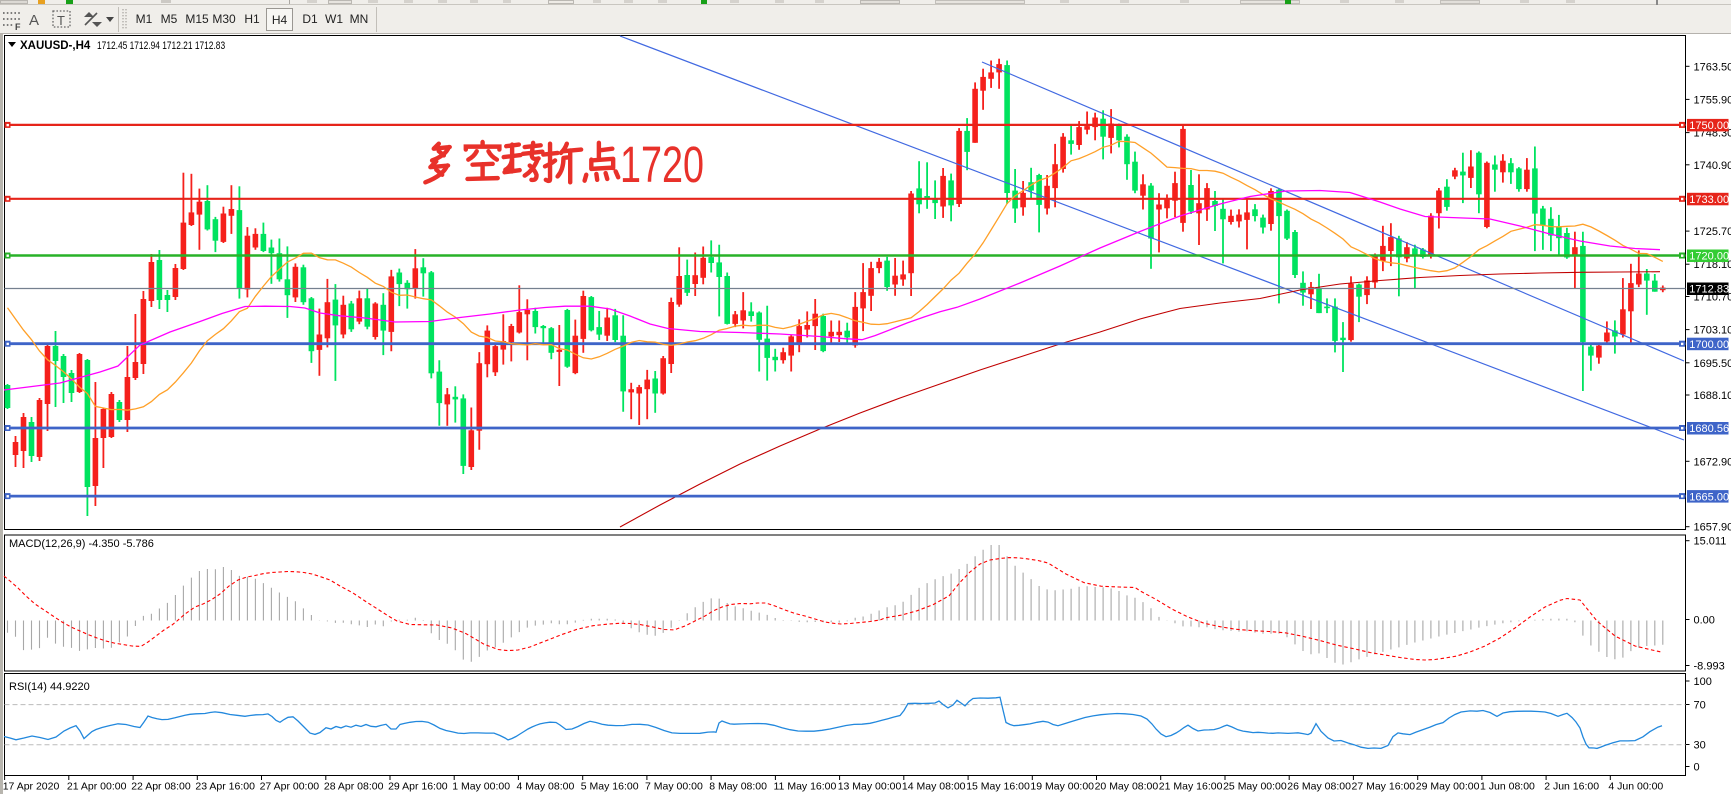 Image resolution: width=1731 pixels, height=794 pixels. I want to click on svg-text: 1725.70, so click(1712, 232).